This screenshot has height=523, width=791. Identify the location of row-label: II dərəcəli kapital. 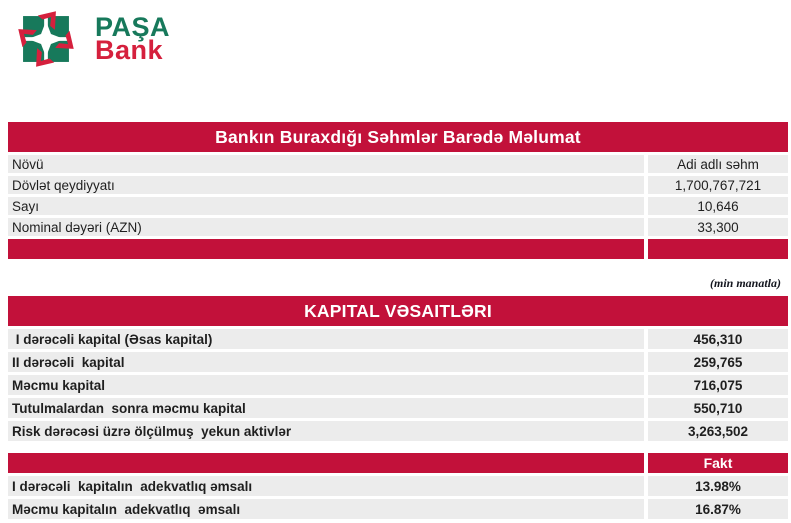
(326, 362).